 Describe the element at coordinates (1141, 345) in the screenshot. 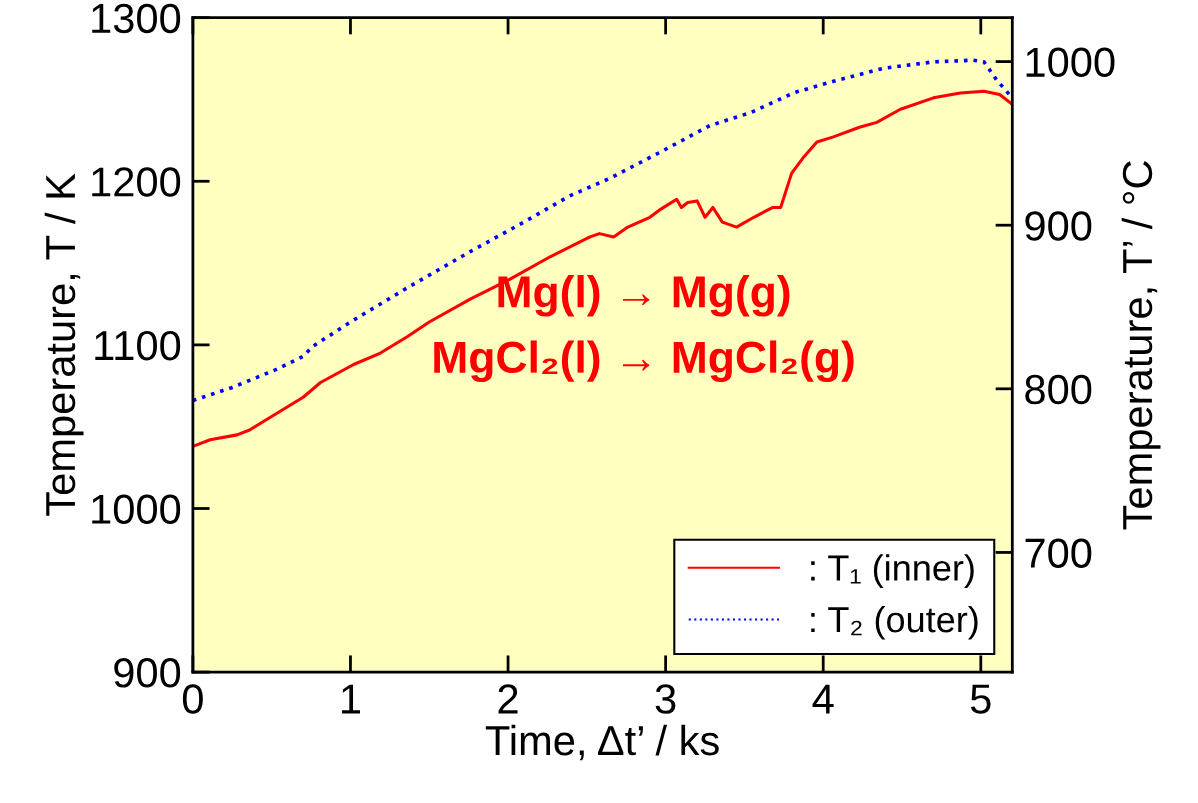

I see `y2-axis-title: Temperature, T’ / °C` at that location.